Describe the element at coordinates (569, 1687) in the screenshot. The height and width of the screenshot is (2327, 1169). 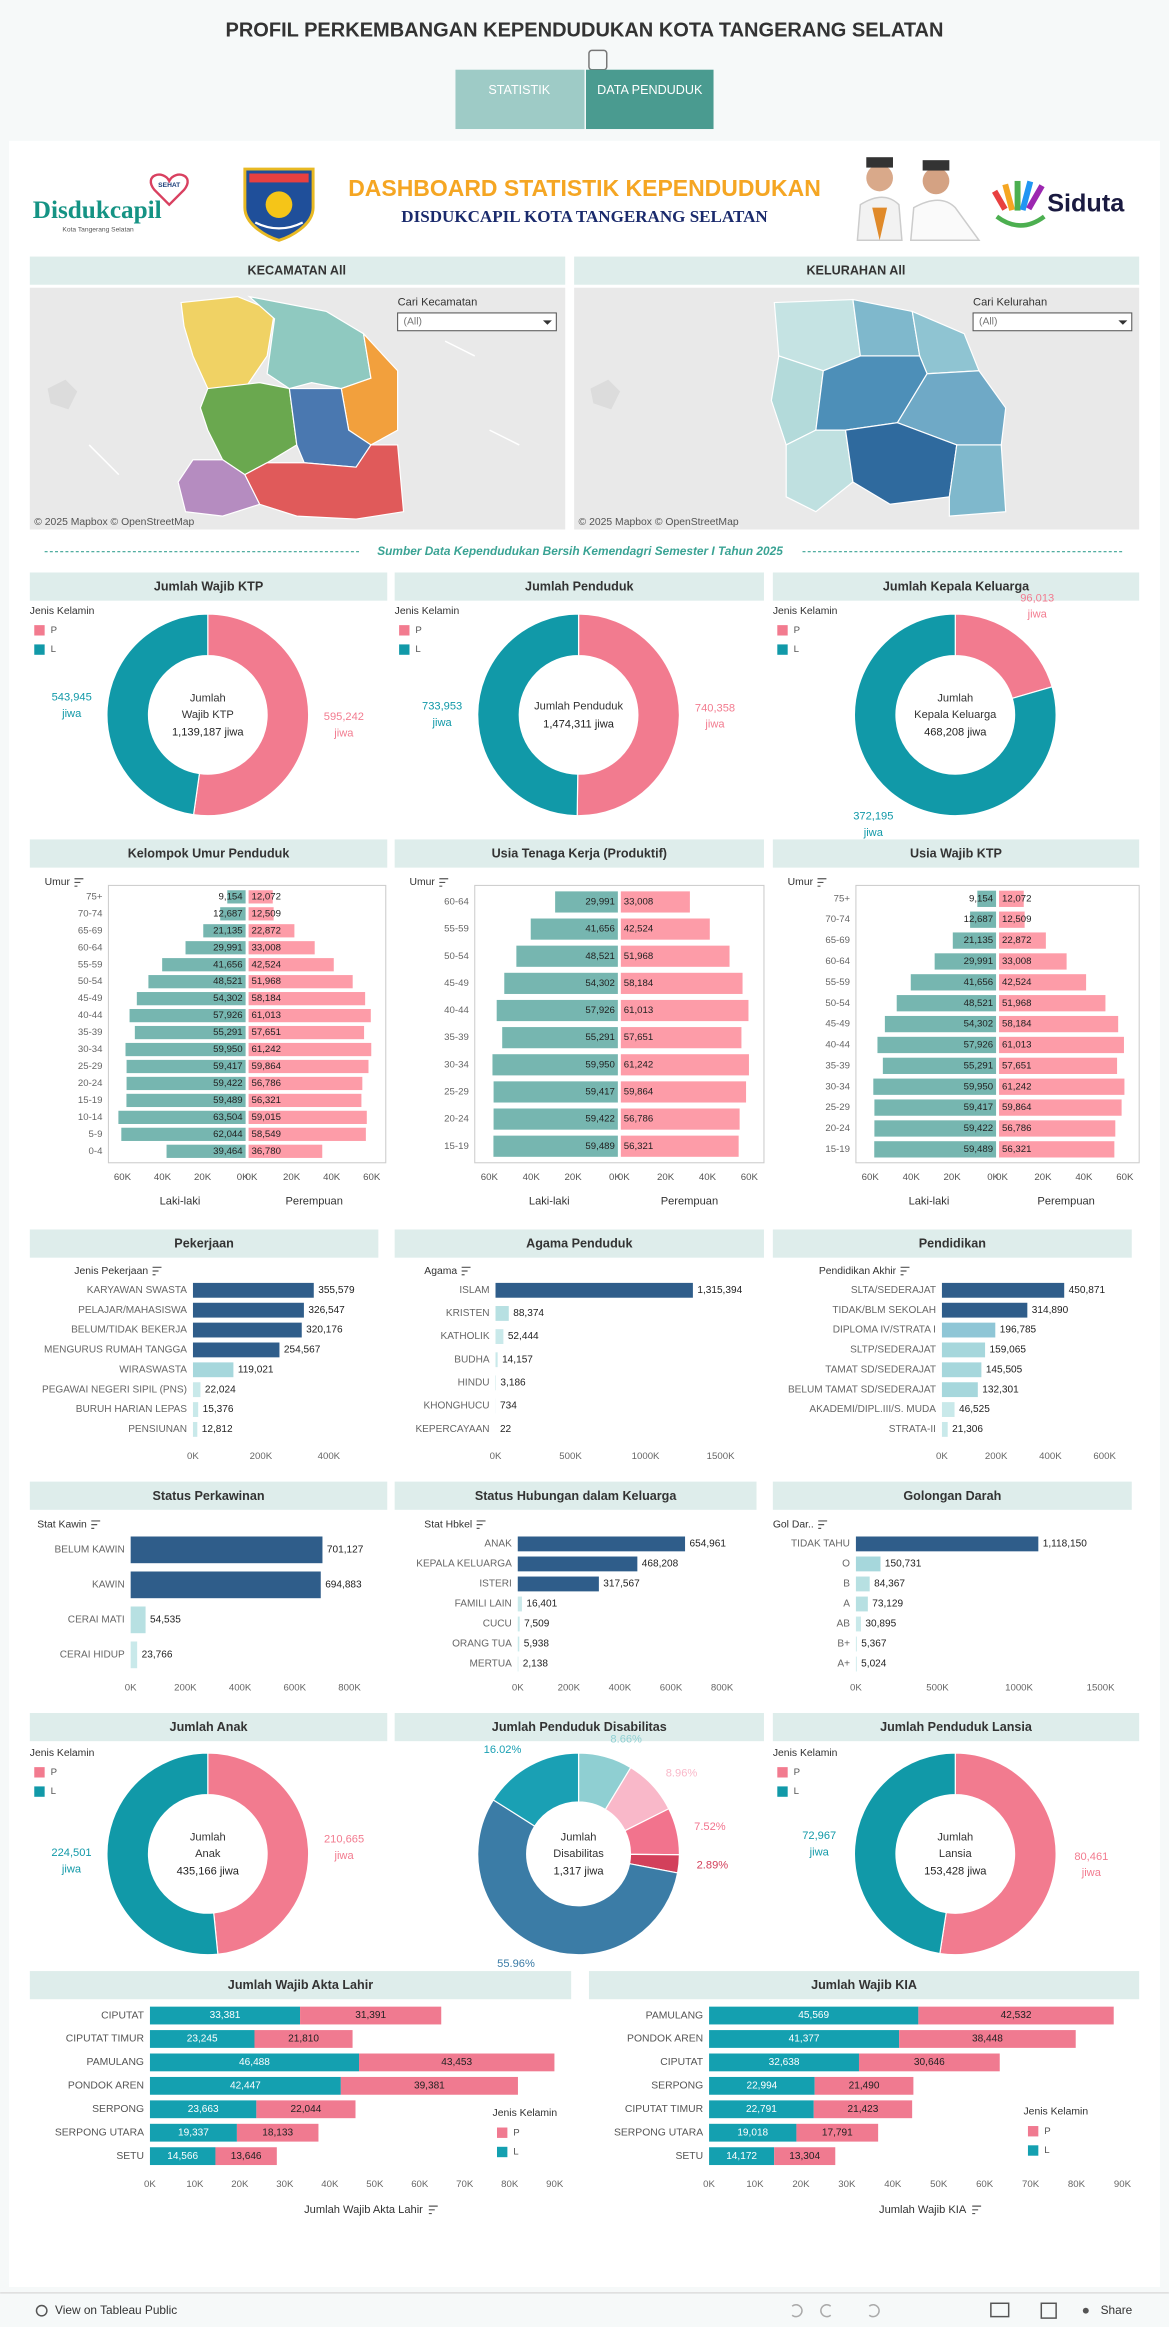
I see `x-tick-label: 200K` at that location.